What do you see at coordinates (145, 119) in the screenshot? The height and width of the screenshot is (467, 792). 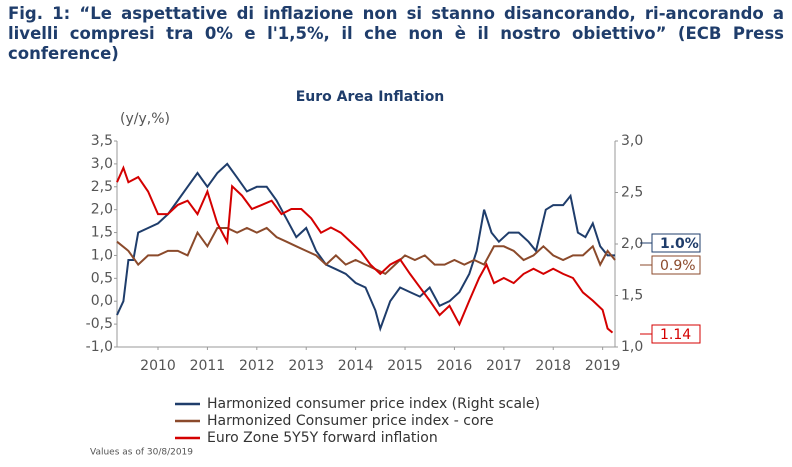 I see `y-axis-label: (y/y,%)` at bounding box center [145, 119].